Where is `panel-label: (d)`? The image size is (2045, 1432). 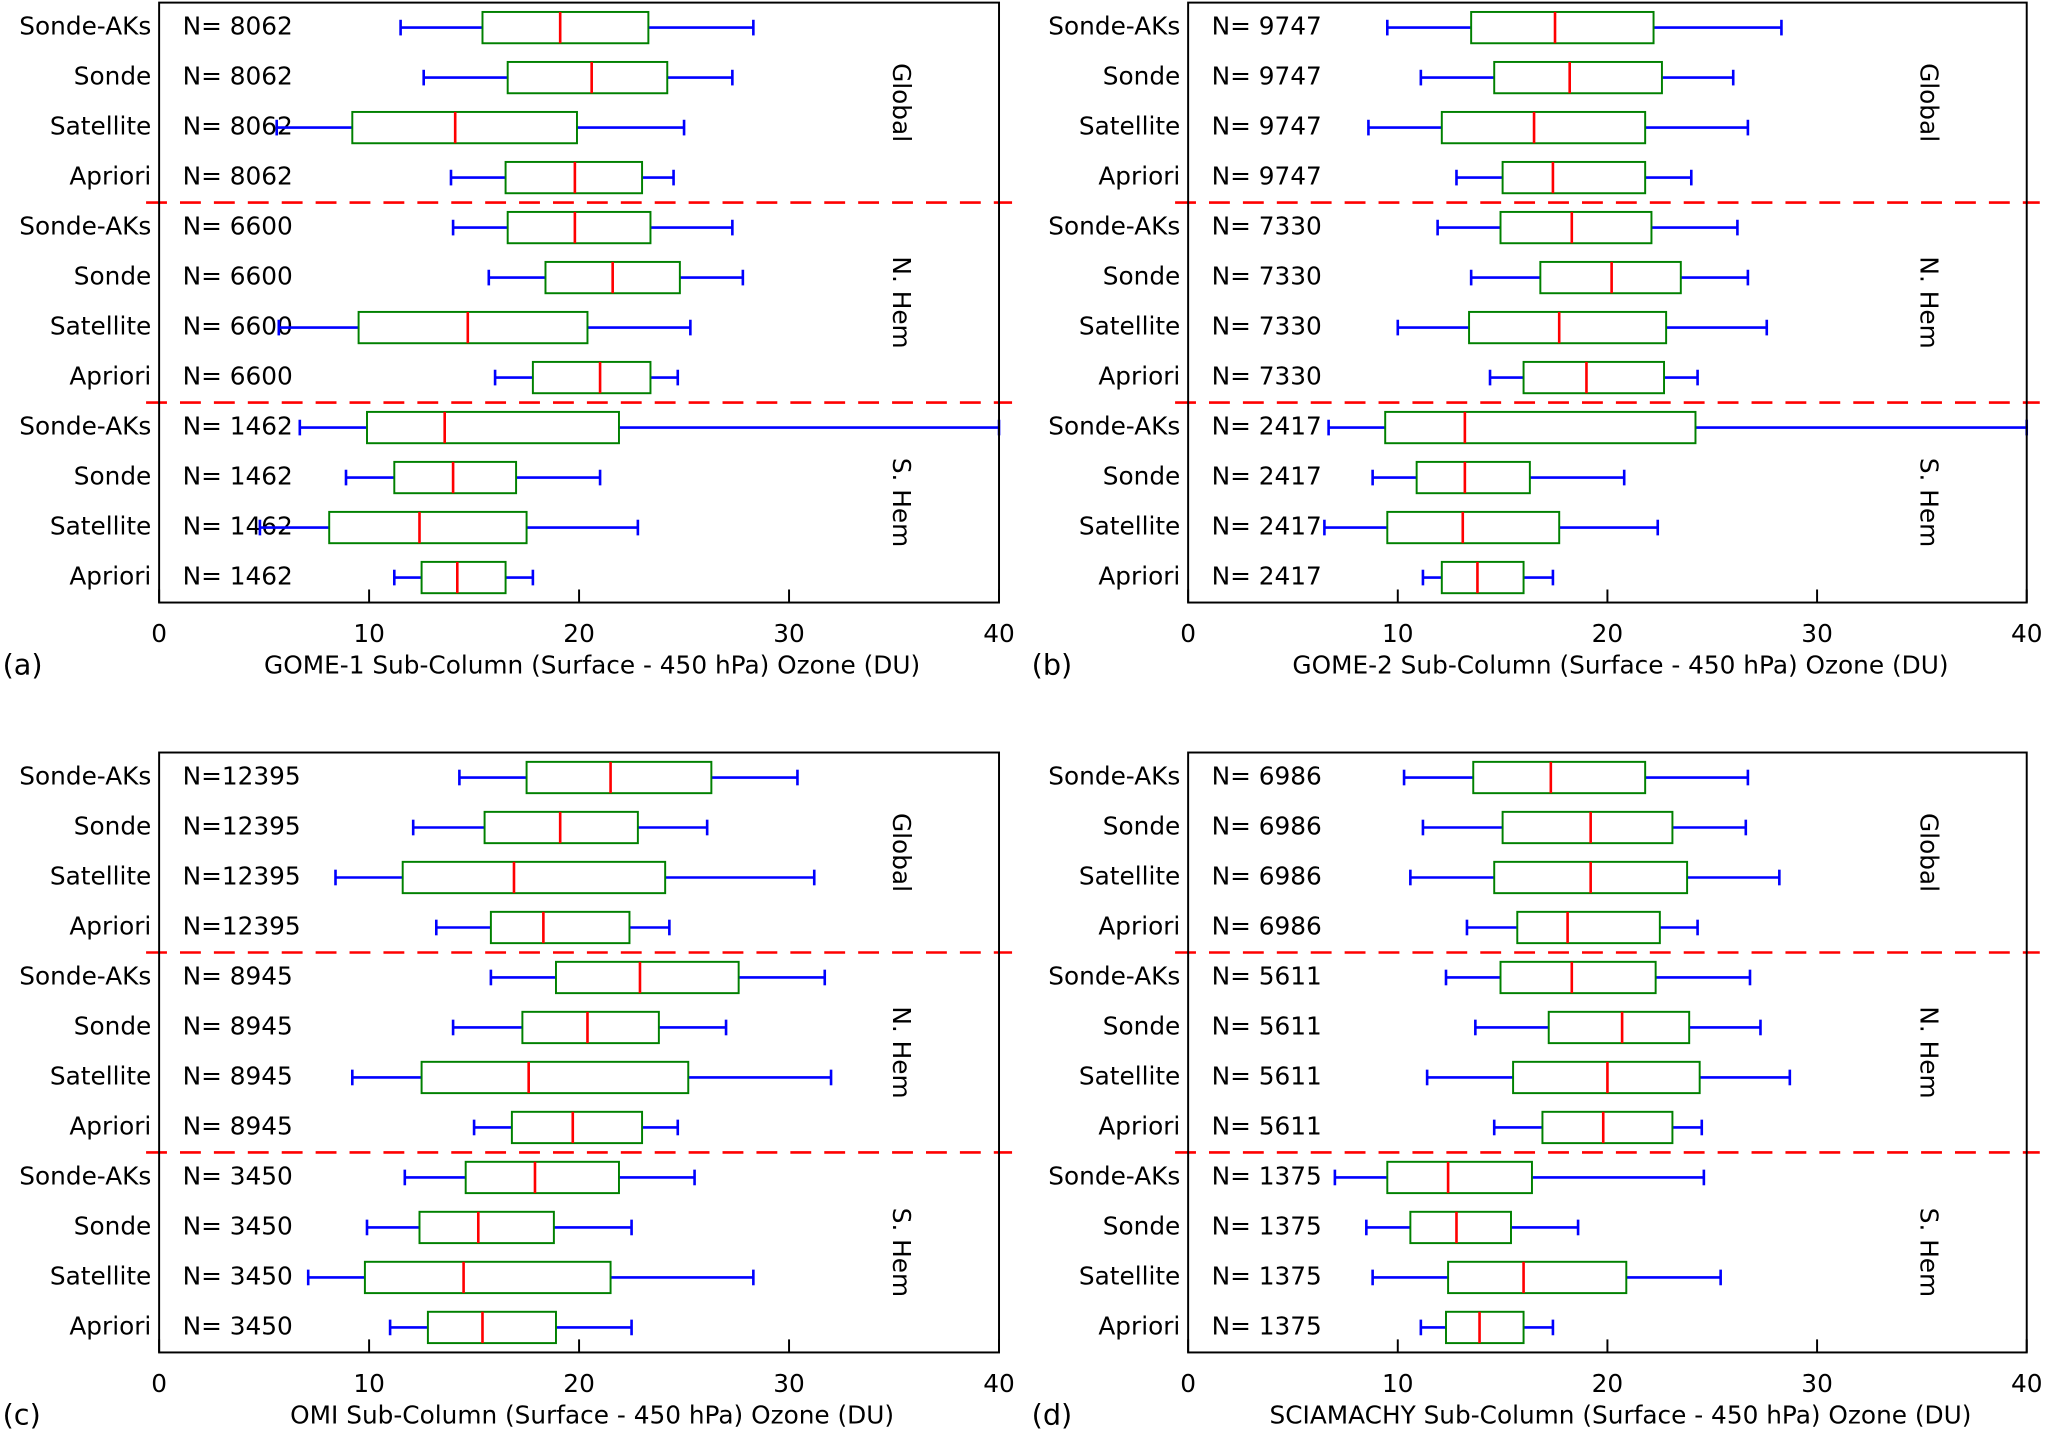
panel-label: (d) is located at coordinates (1052, 1414).